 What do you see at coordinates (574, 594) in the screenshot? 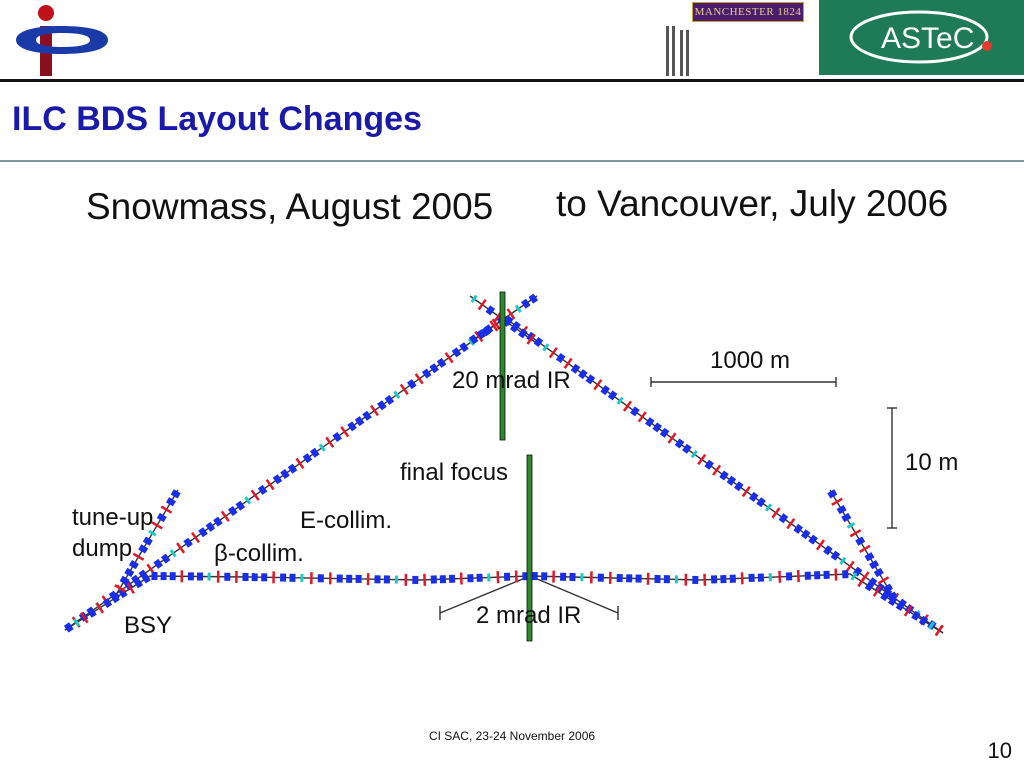
I see `extraction-2mrad-right` at bounding box center [574, 594].